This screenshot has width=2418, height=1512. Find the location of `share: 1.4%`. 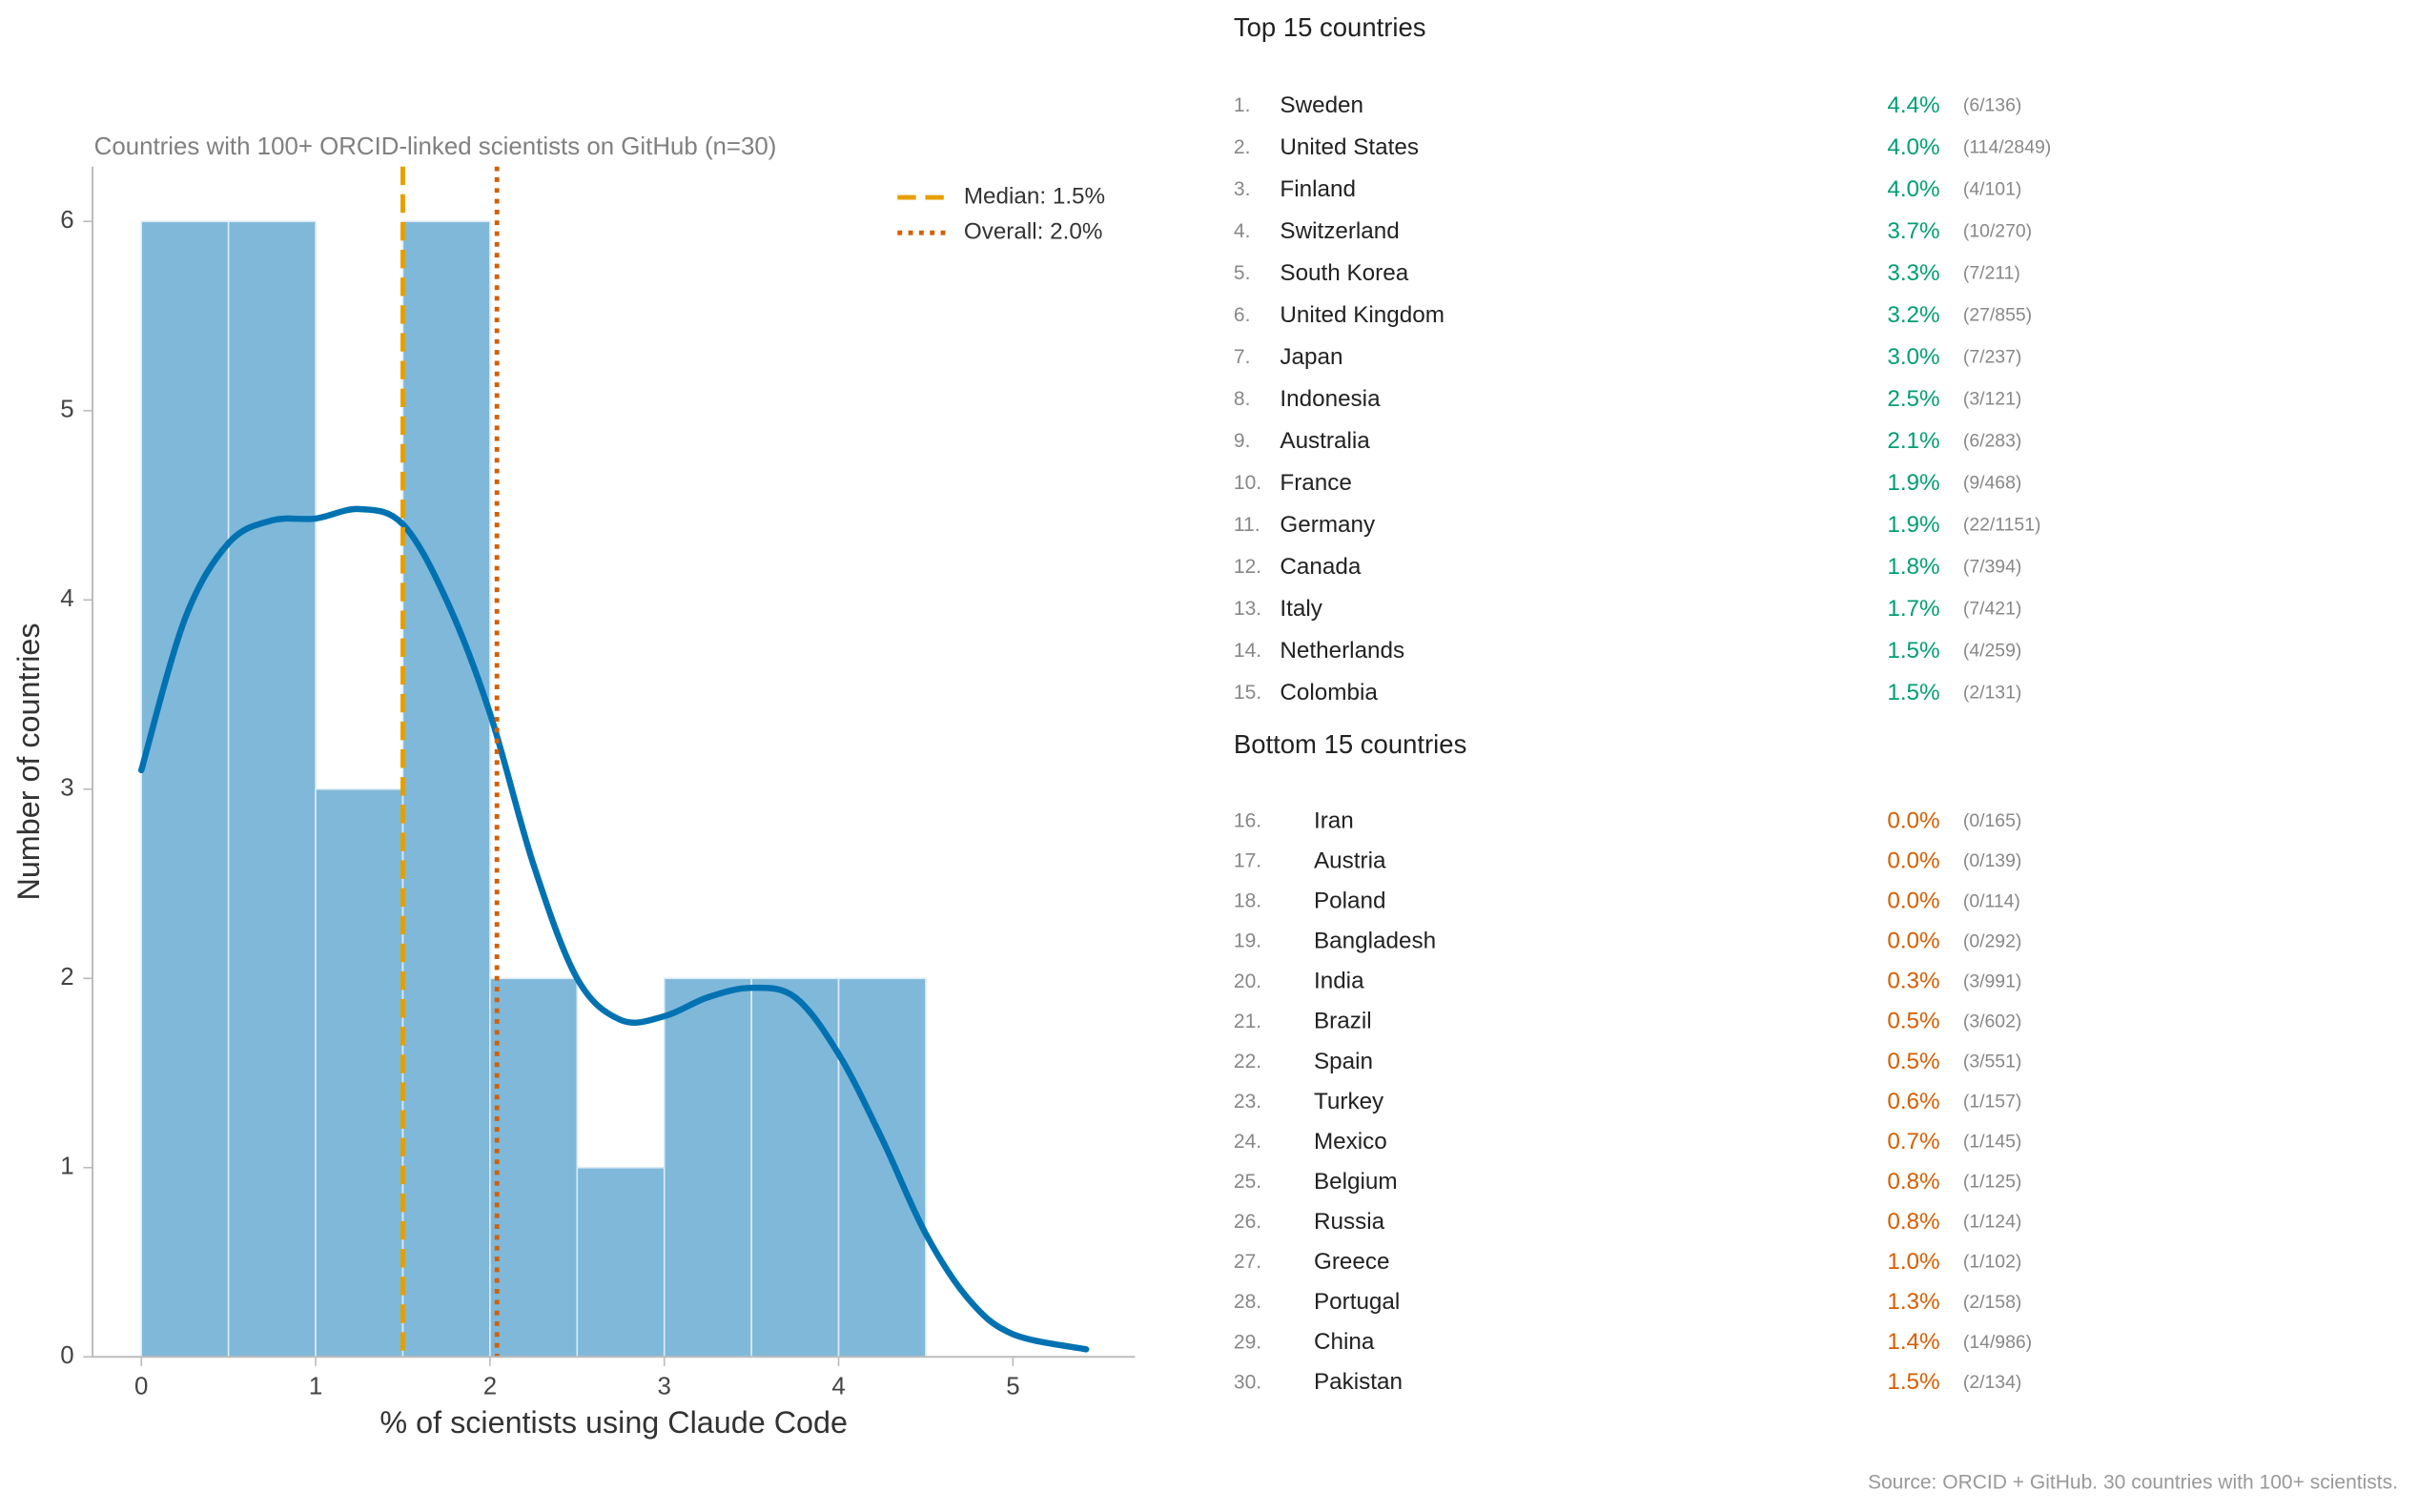

share: 1.4% is located at coordinates (1913, 1342).